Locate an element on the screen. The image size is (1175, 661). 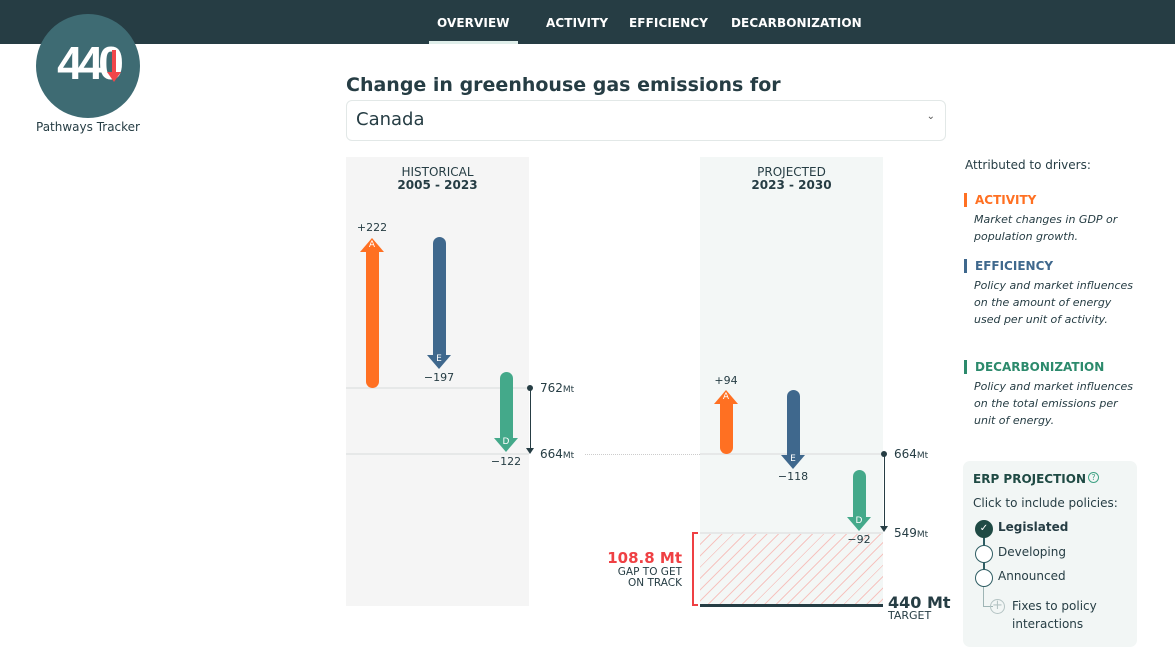
region-select: Canada ⌄ is located at coordinates (646, 120).